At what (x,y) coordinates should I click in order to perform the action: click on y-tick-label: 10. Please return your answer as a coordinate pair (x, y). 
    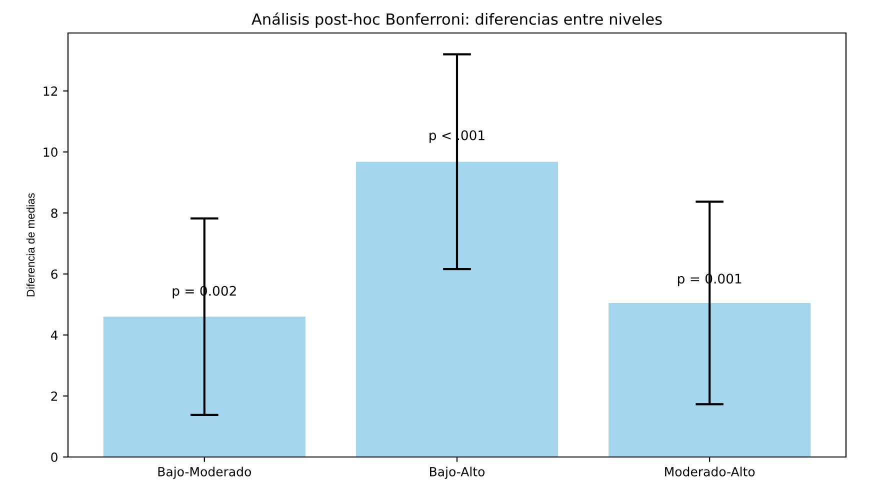
    Looking at the image, I should click on (51, 152).